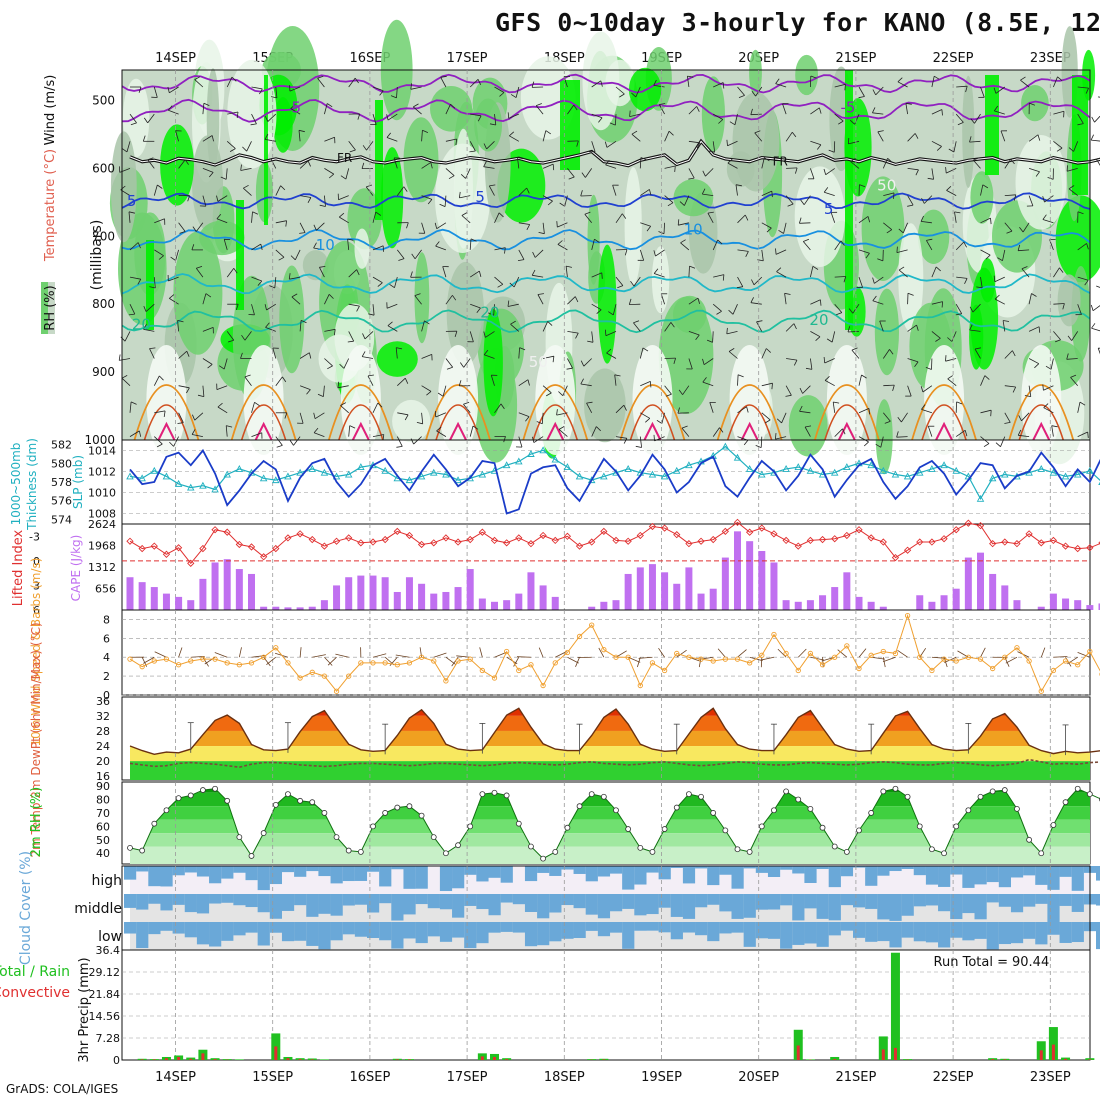 The height and width of the screenshot is (1100, 1100). Describe the element at coordinates (1050, 1077) in the screenshot. I see `day-label-bottom: 23SEP` at that location.